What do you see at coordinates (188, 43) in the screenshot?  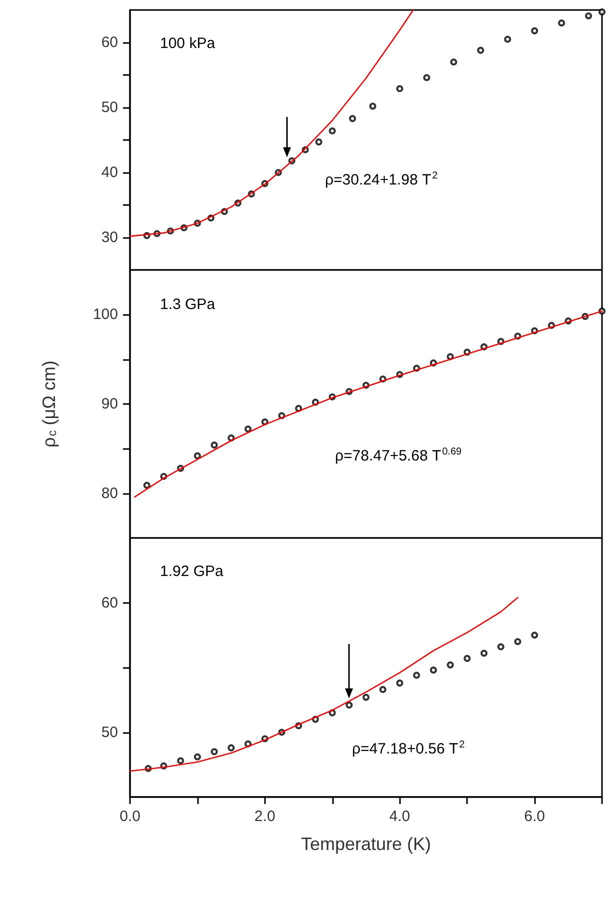 I see `annotation: 100 kPa` at bounding box center [188, 43].